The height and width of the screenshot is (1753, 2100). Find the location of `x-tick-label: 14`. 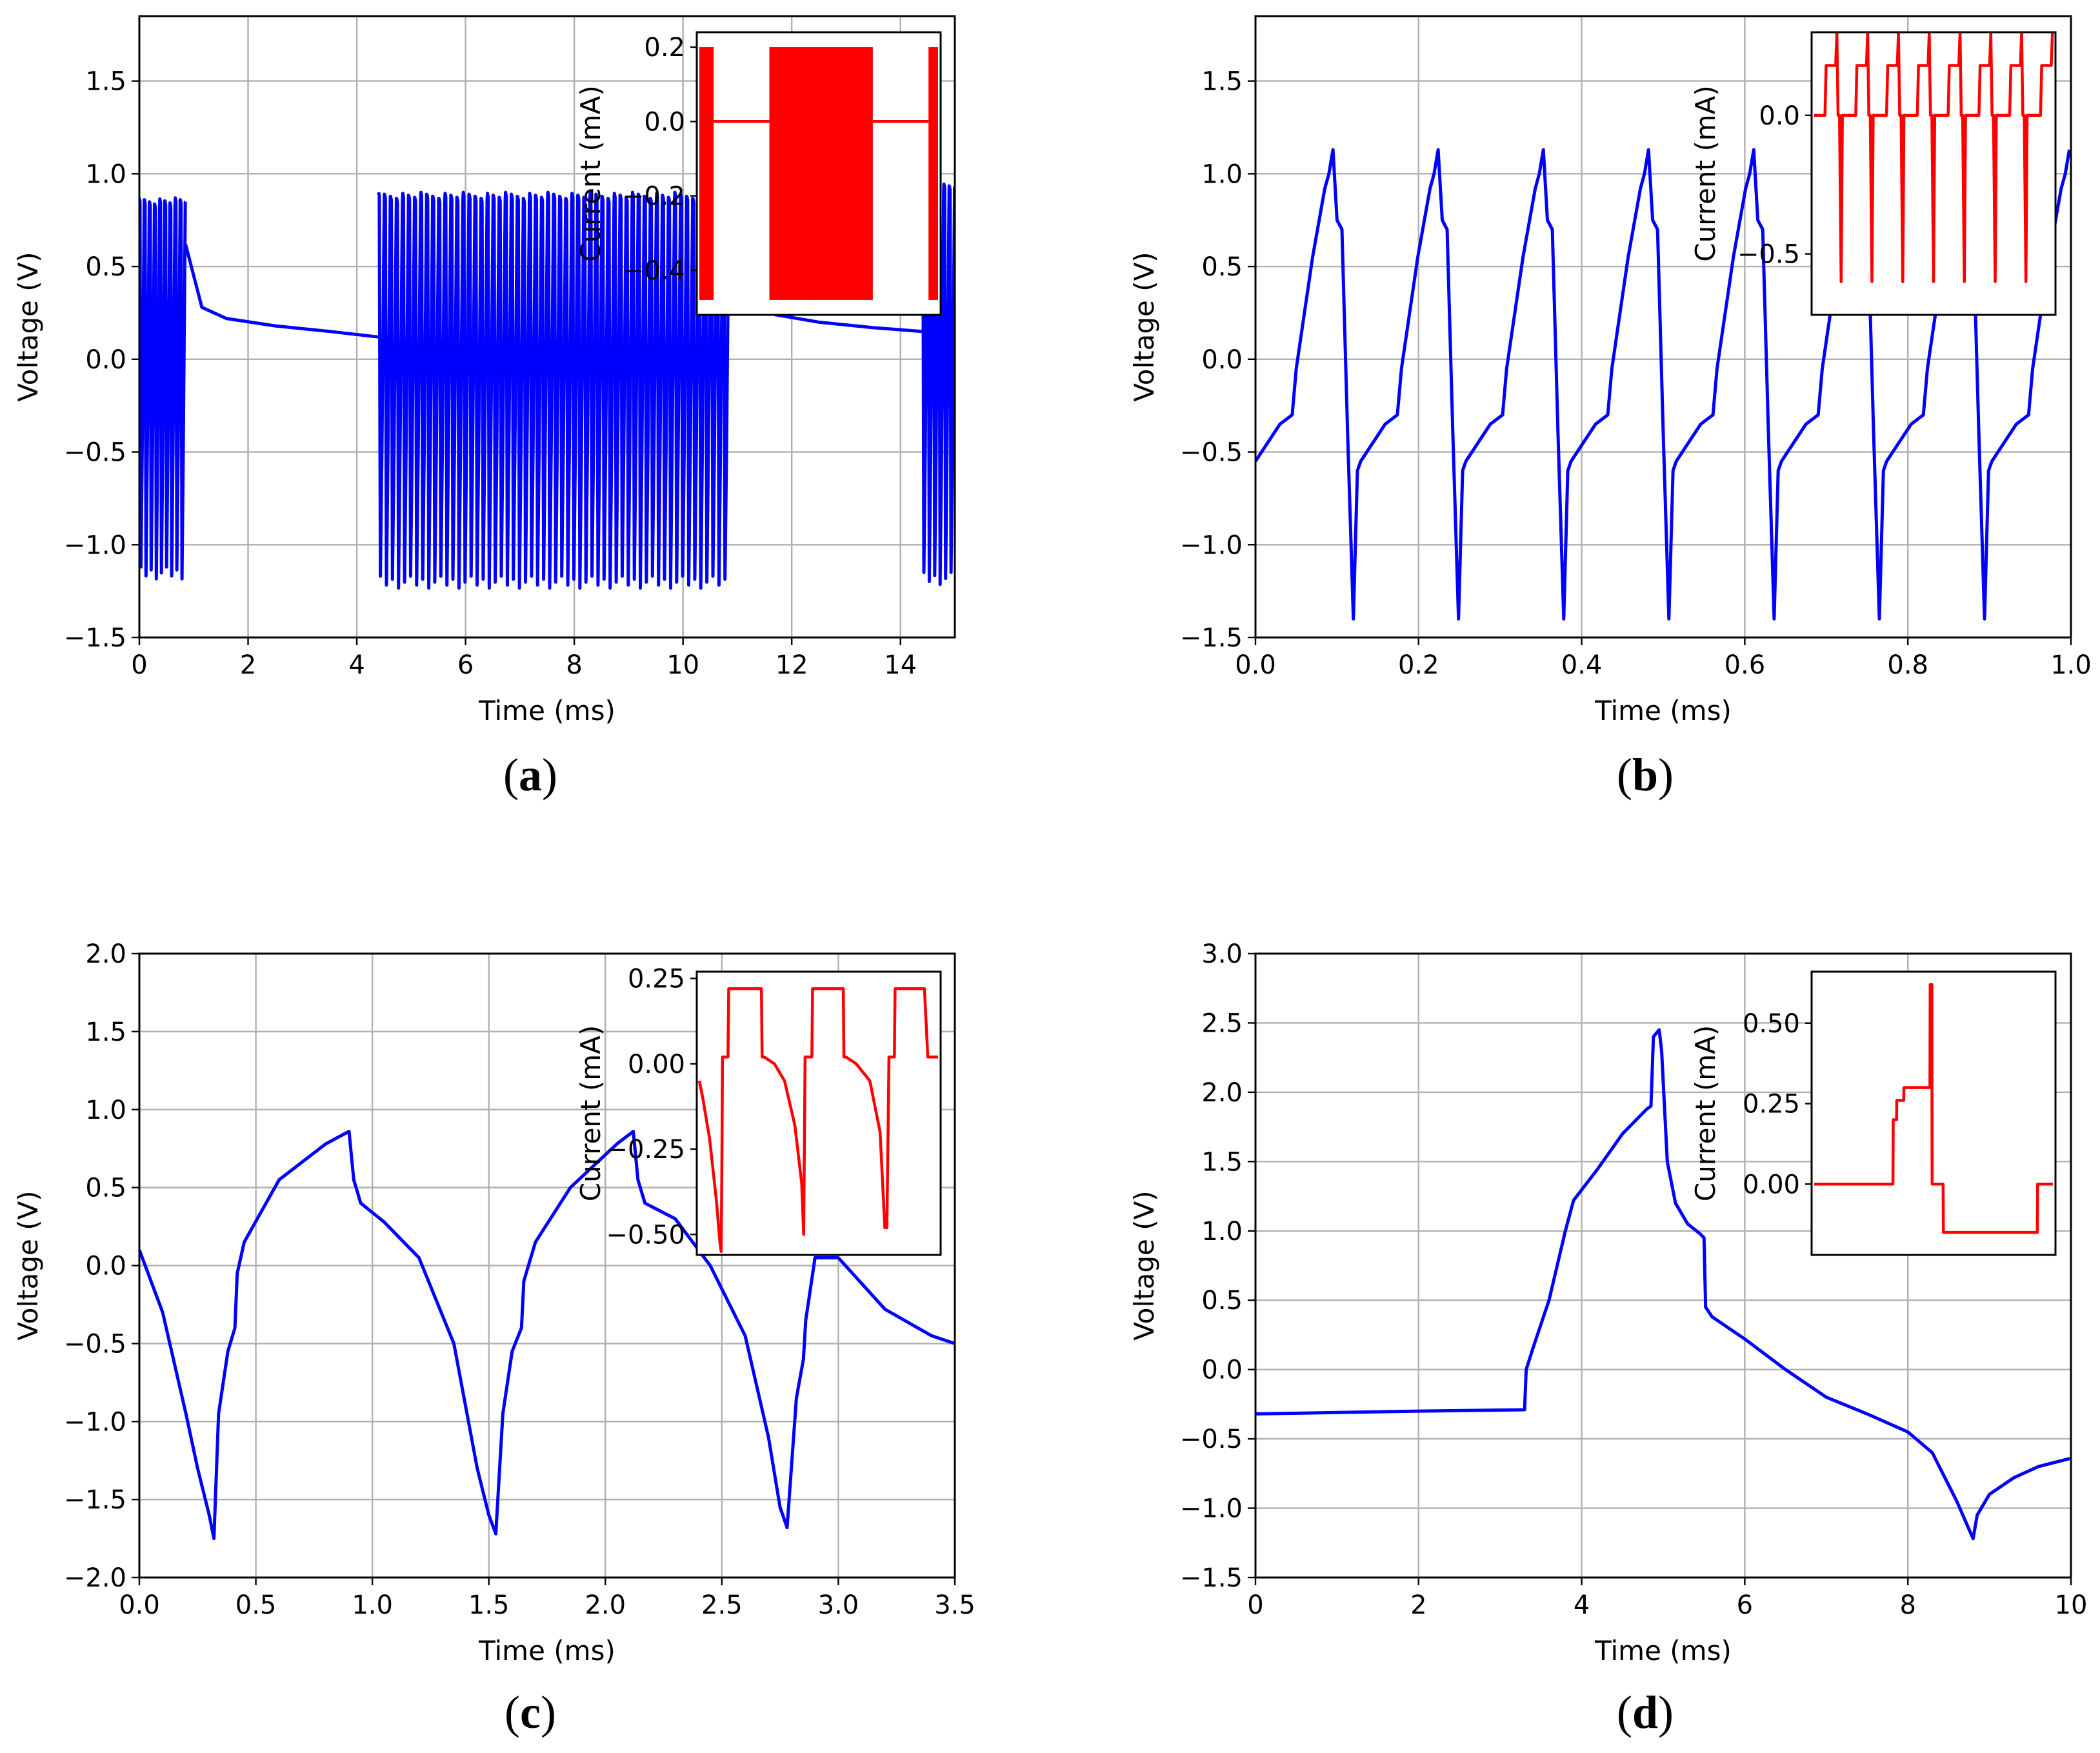

x-tick-label: 14 is located at coordinates (900, 665).